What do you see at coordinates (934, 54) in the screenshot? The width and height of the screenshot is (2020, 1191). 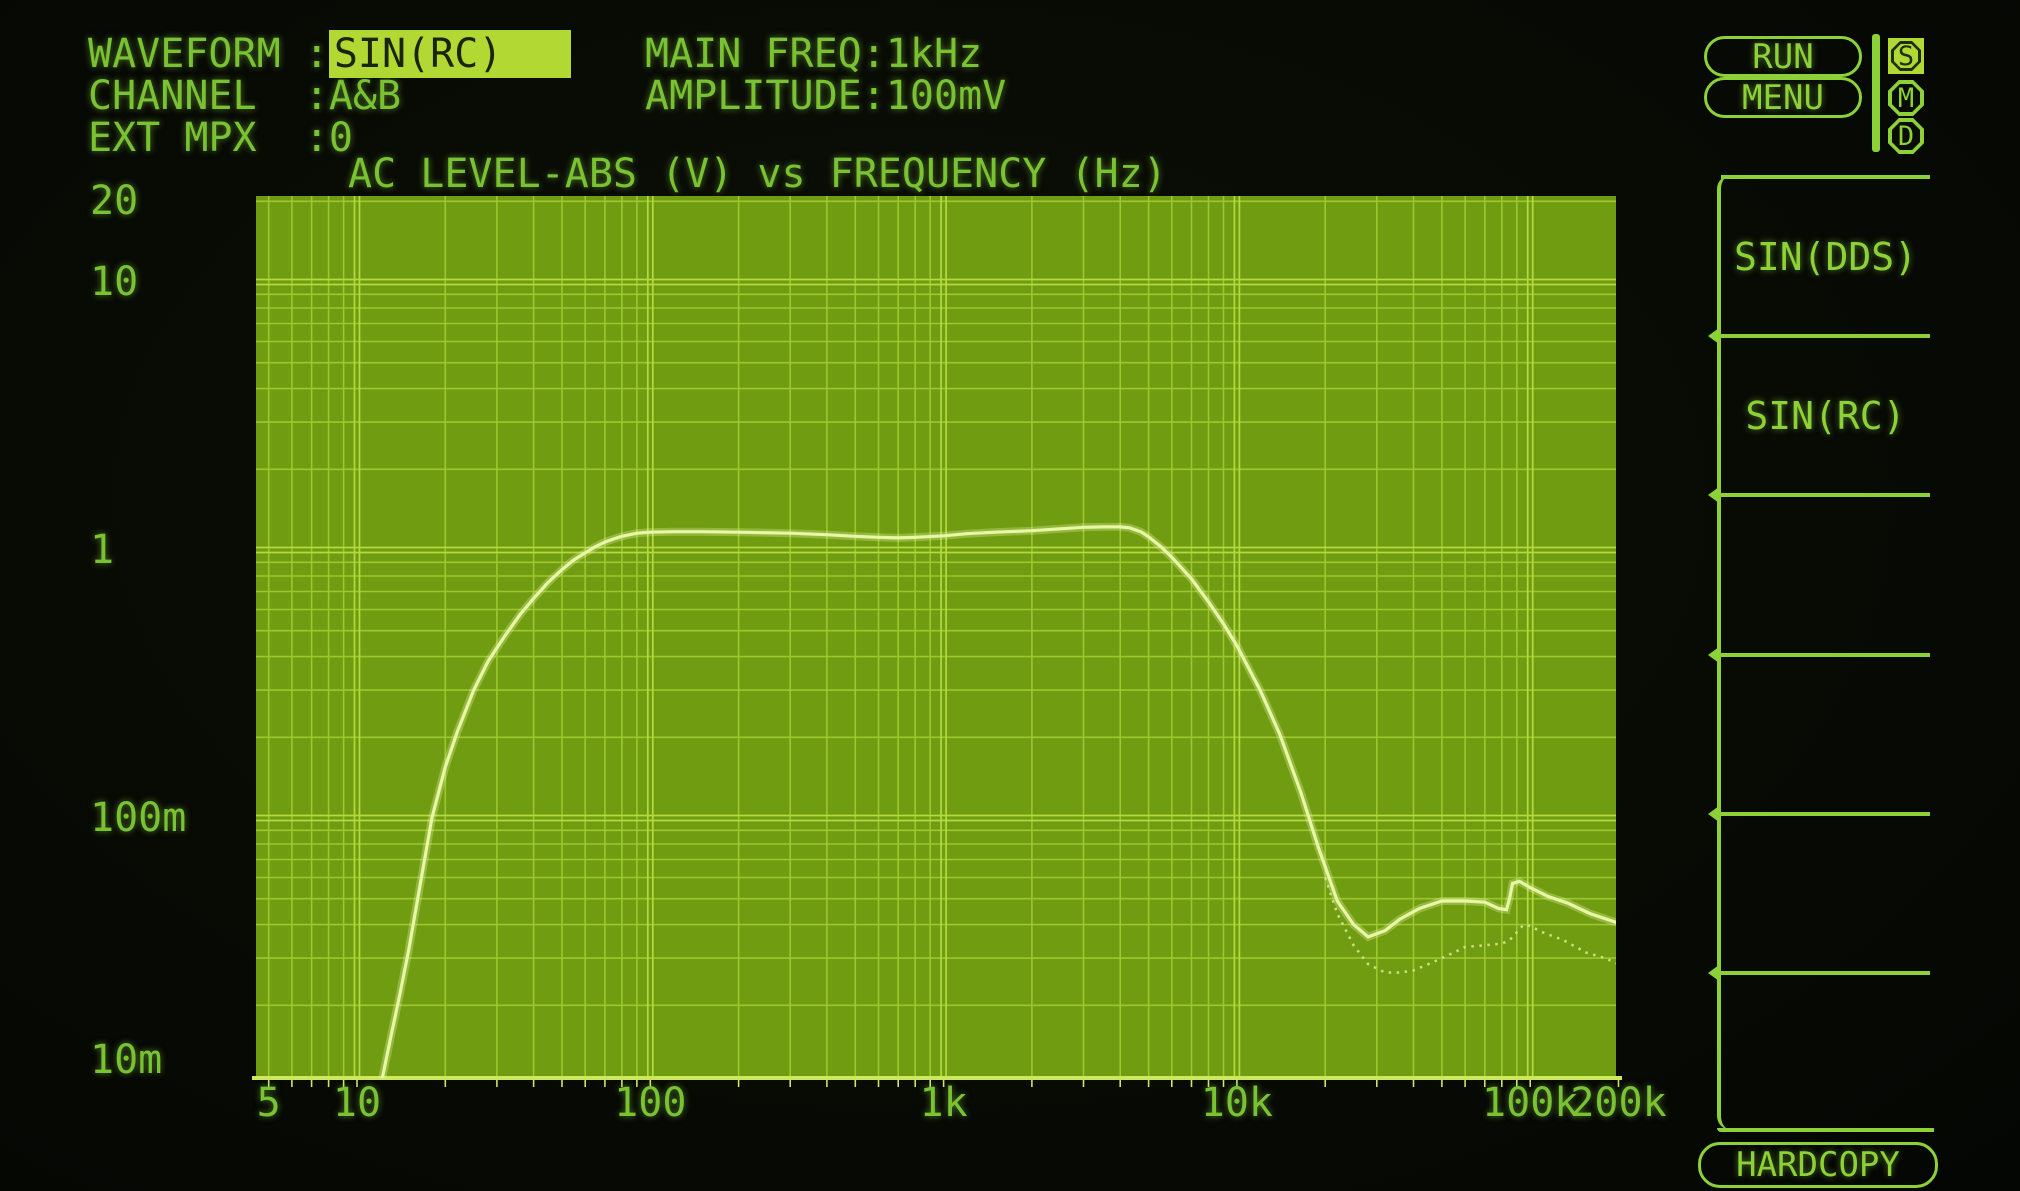 I see `field-main-freq-value: 1kHz` at bounding box center [934, 54].